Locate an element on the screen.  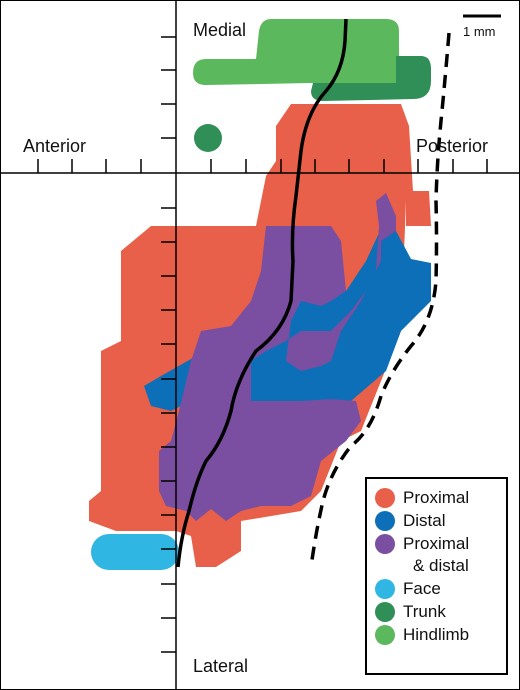
legend-label-line2: & distal is located at coordinates (441, 565).